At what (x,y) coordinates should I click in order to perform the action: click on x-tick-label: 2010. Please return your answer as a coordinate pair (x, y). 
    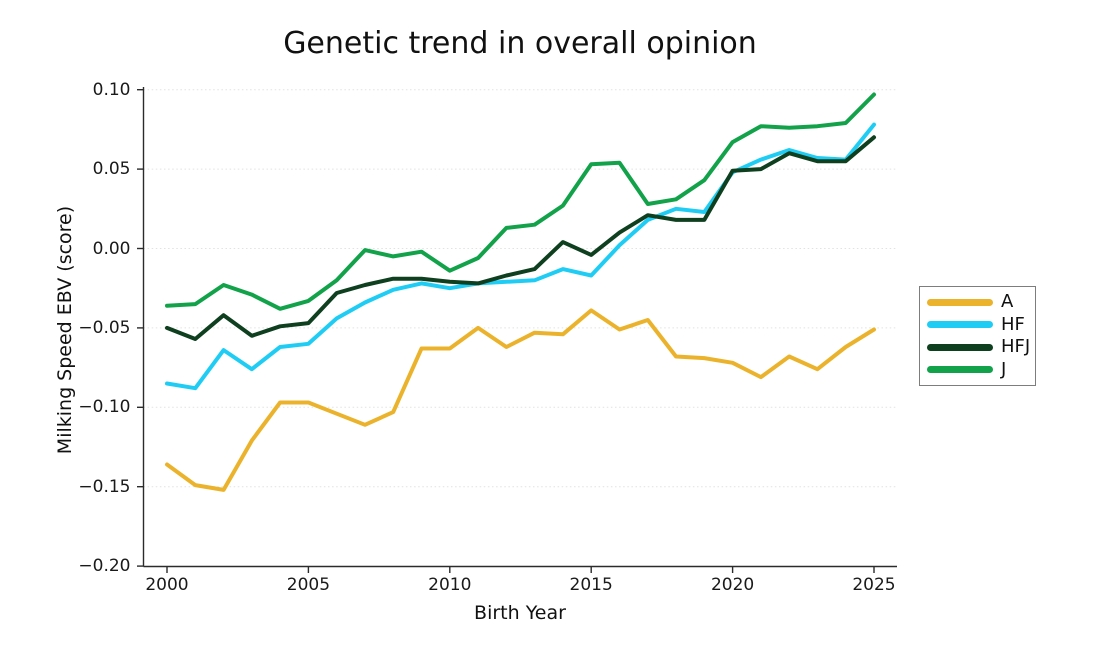
    Looking at the image, I should click on (450, 584).